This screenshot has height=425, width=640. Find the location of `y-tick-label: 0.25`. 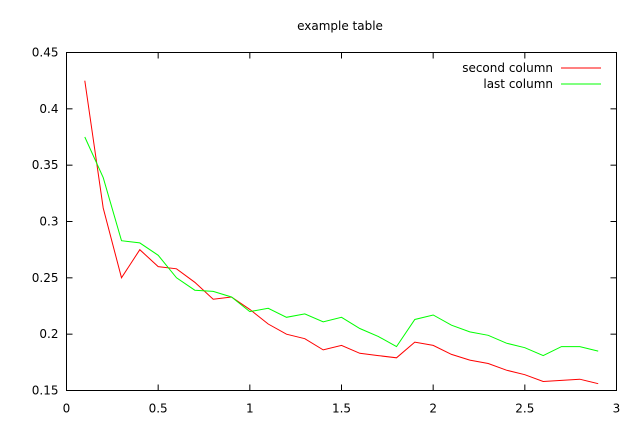

y-tick-label: 0.25 is located at coordinates (45, 278).